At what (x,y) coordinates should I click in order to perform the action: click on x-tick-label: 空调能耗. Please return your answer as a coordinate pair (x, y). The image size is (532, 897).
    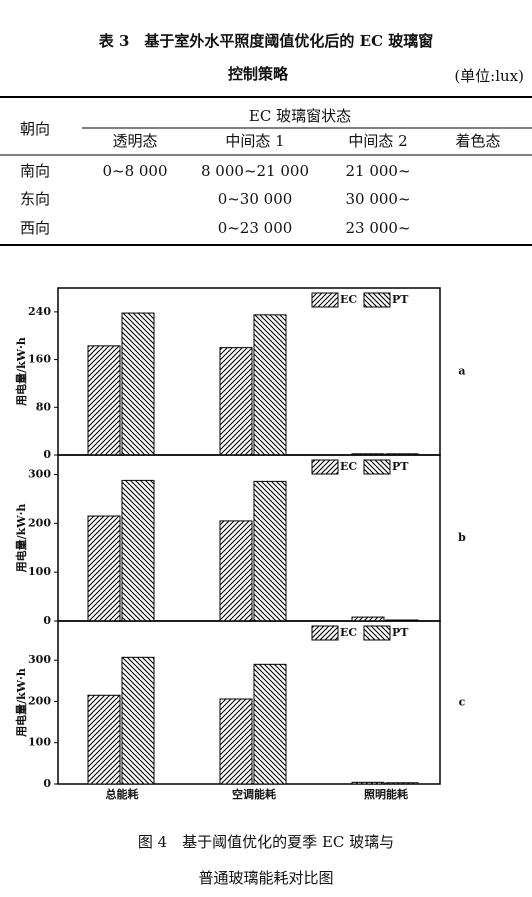
    Looking at the image, I should click on (254, 794).